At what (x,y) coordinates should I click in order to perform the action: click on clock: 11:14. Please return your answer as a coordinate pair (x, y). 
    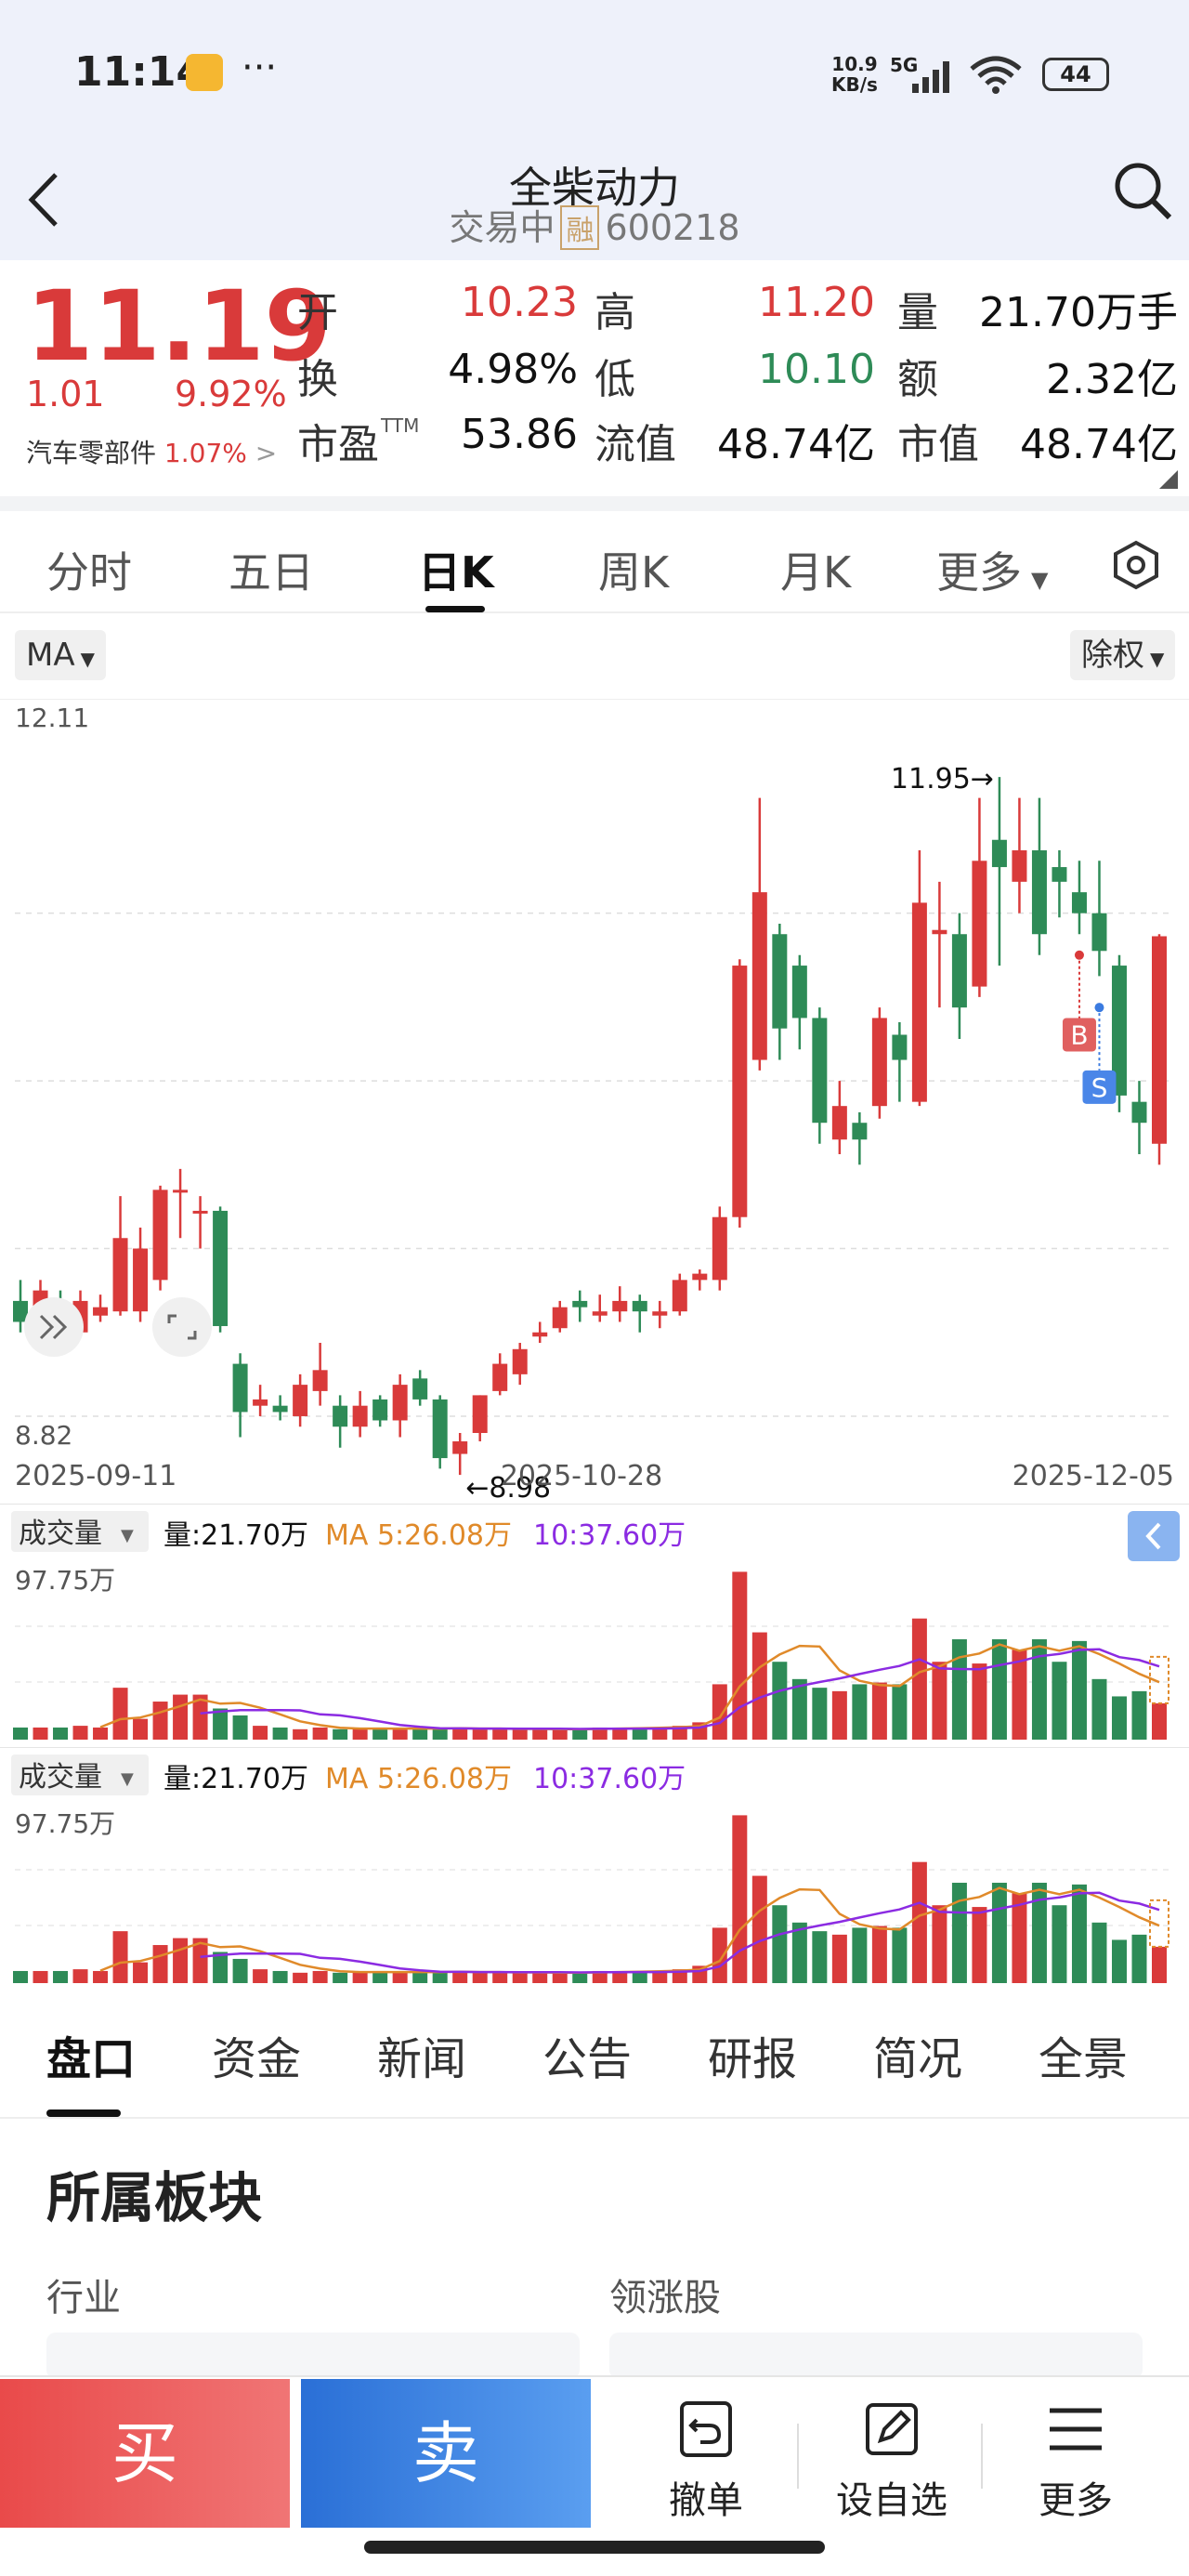
    Looking at the image, I should click on (140, 72).